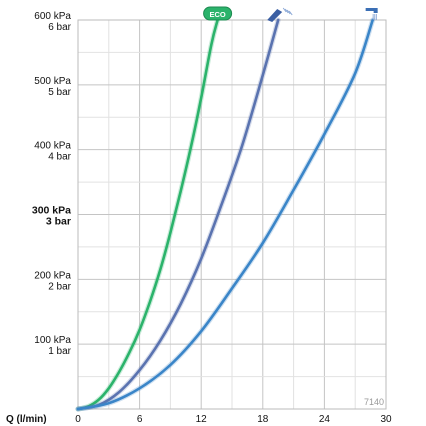 The image size is (426, 426). I want to click on y-tick-label-bar: 1 bar, so click(59, 351).